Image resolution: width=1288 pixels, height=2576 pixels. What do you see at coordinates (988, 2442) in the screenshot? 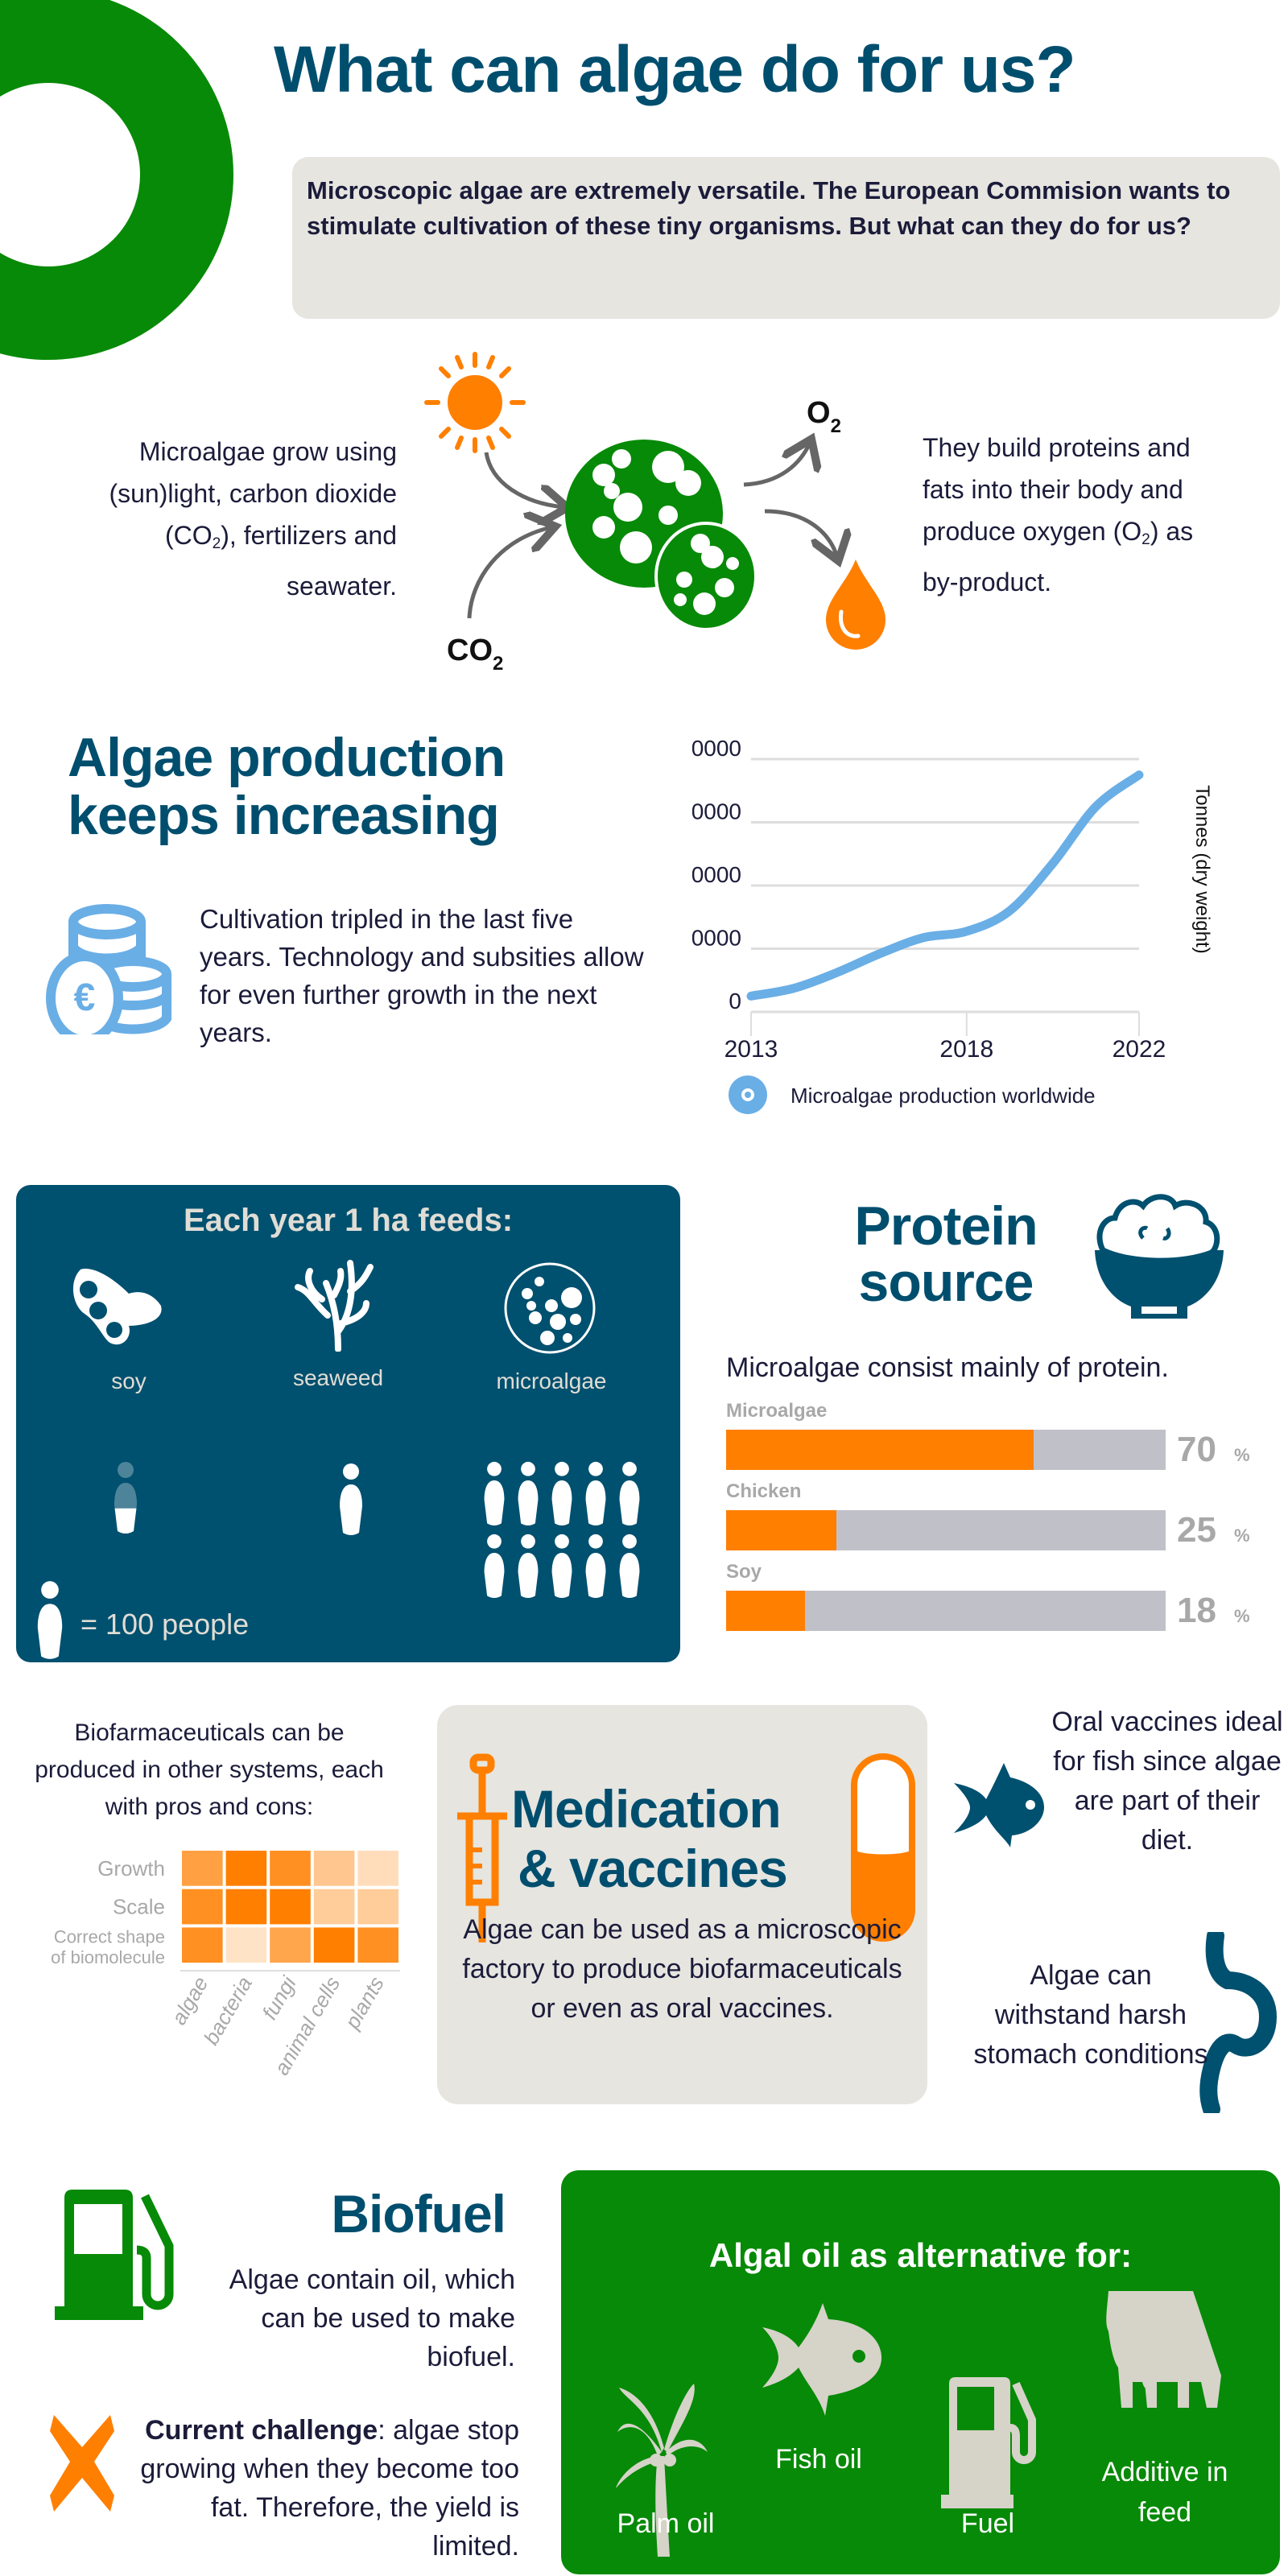
I see `fuel-icon` at bounding box center [988, 2442].